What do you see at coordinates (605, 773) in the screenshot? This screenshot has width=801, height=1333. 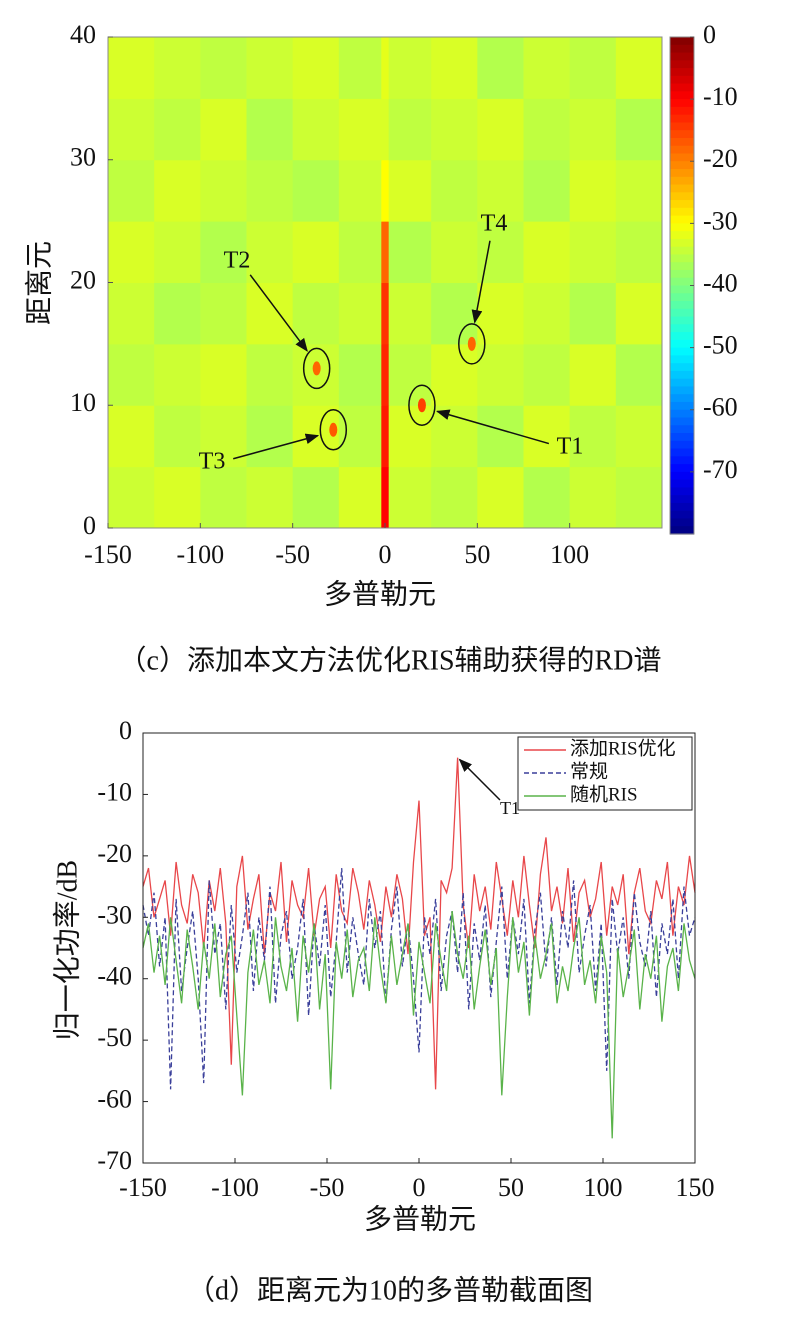 I see `legend-box` at bounding box center [605, 773].